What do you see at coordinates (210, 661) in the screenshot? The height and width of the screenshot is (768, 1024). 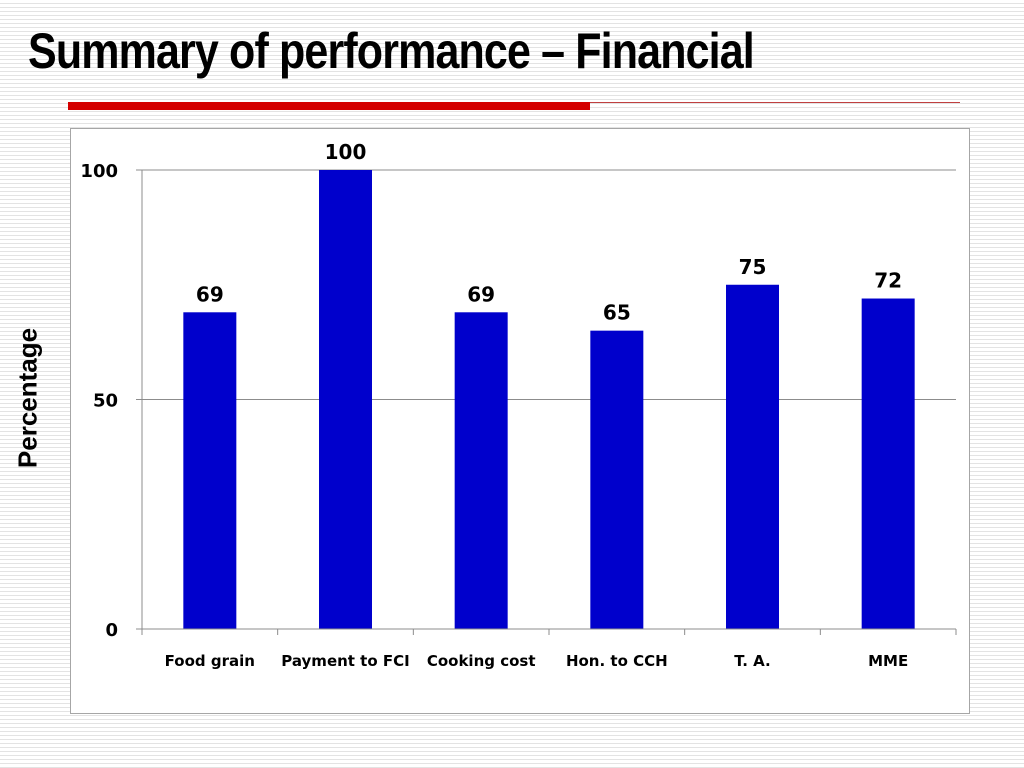 I see `x-tick-label: Food grain` at bounding box center [210, 661].